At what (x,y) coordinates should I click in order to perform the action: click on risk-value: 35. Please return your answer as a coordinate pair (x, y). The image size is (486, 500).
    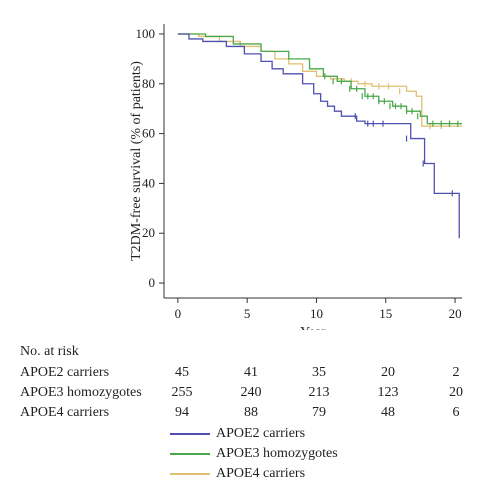
    Looking at the image, I should click on (319, 372).